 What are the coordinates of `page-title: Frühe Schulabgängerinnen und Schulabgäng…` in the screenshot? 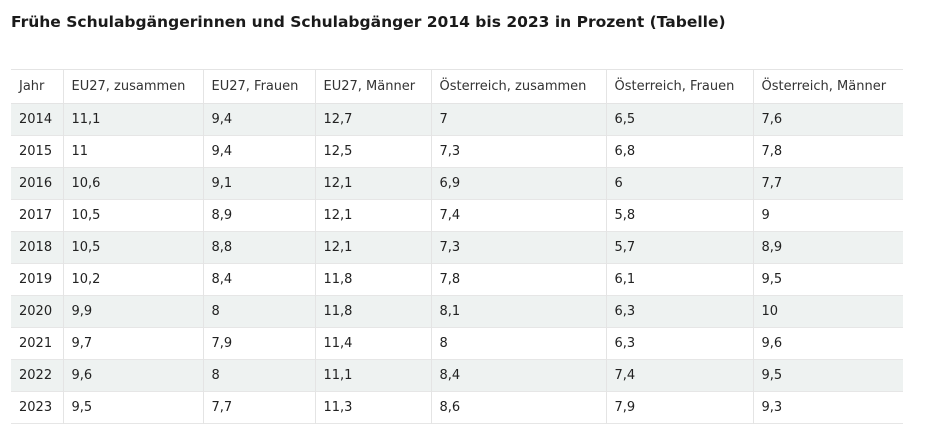 It's located at (368, 22).